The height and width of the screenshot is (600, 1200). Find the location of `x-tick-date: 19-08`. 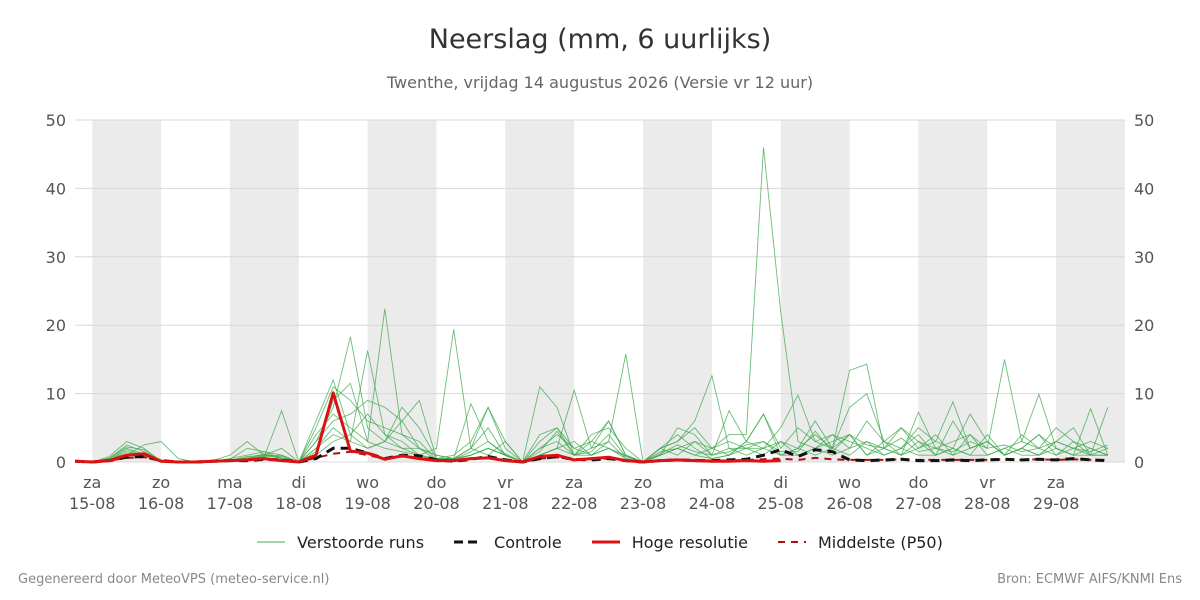

x-tick-date: 19-08 is located at coordinates (367, 503).